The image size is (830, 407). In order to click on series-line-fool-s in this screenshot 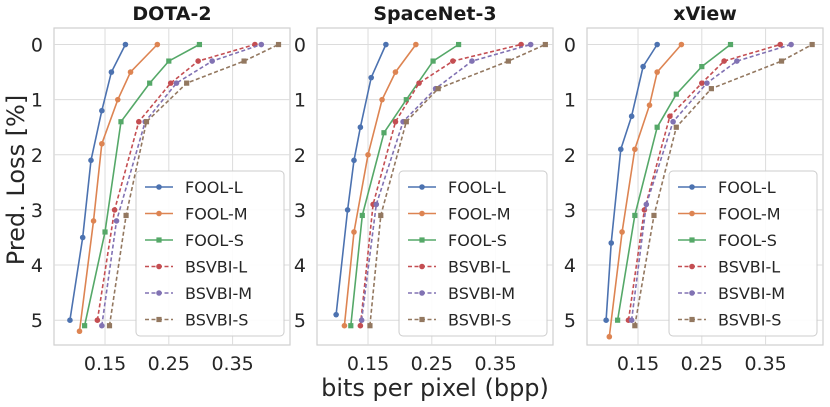, I will do `click(405, 184)`.